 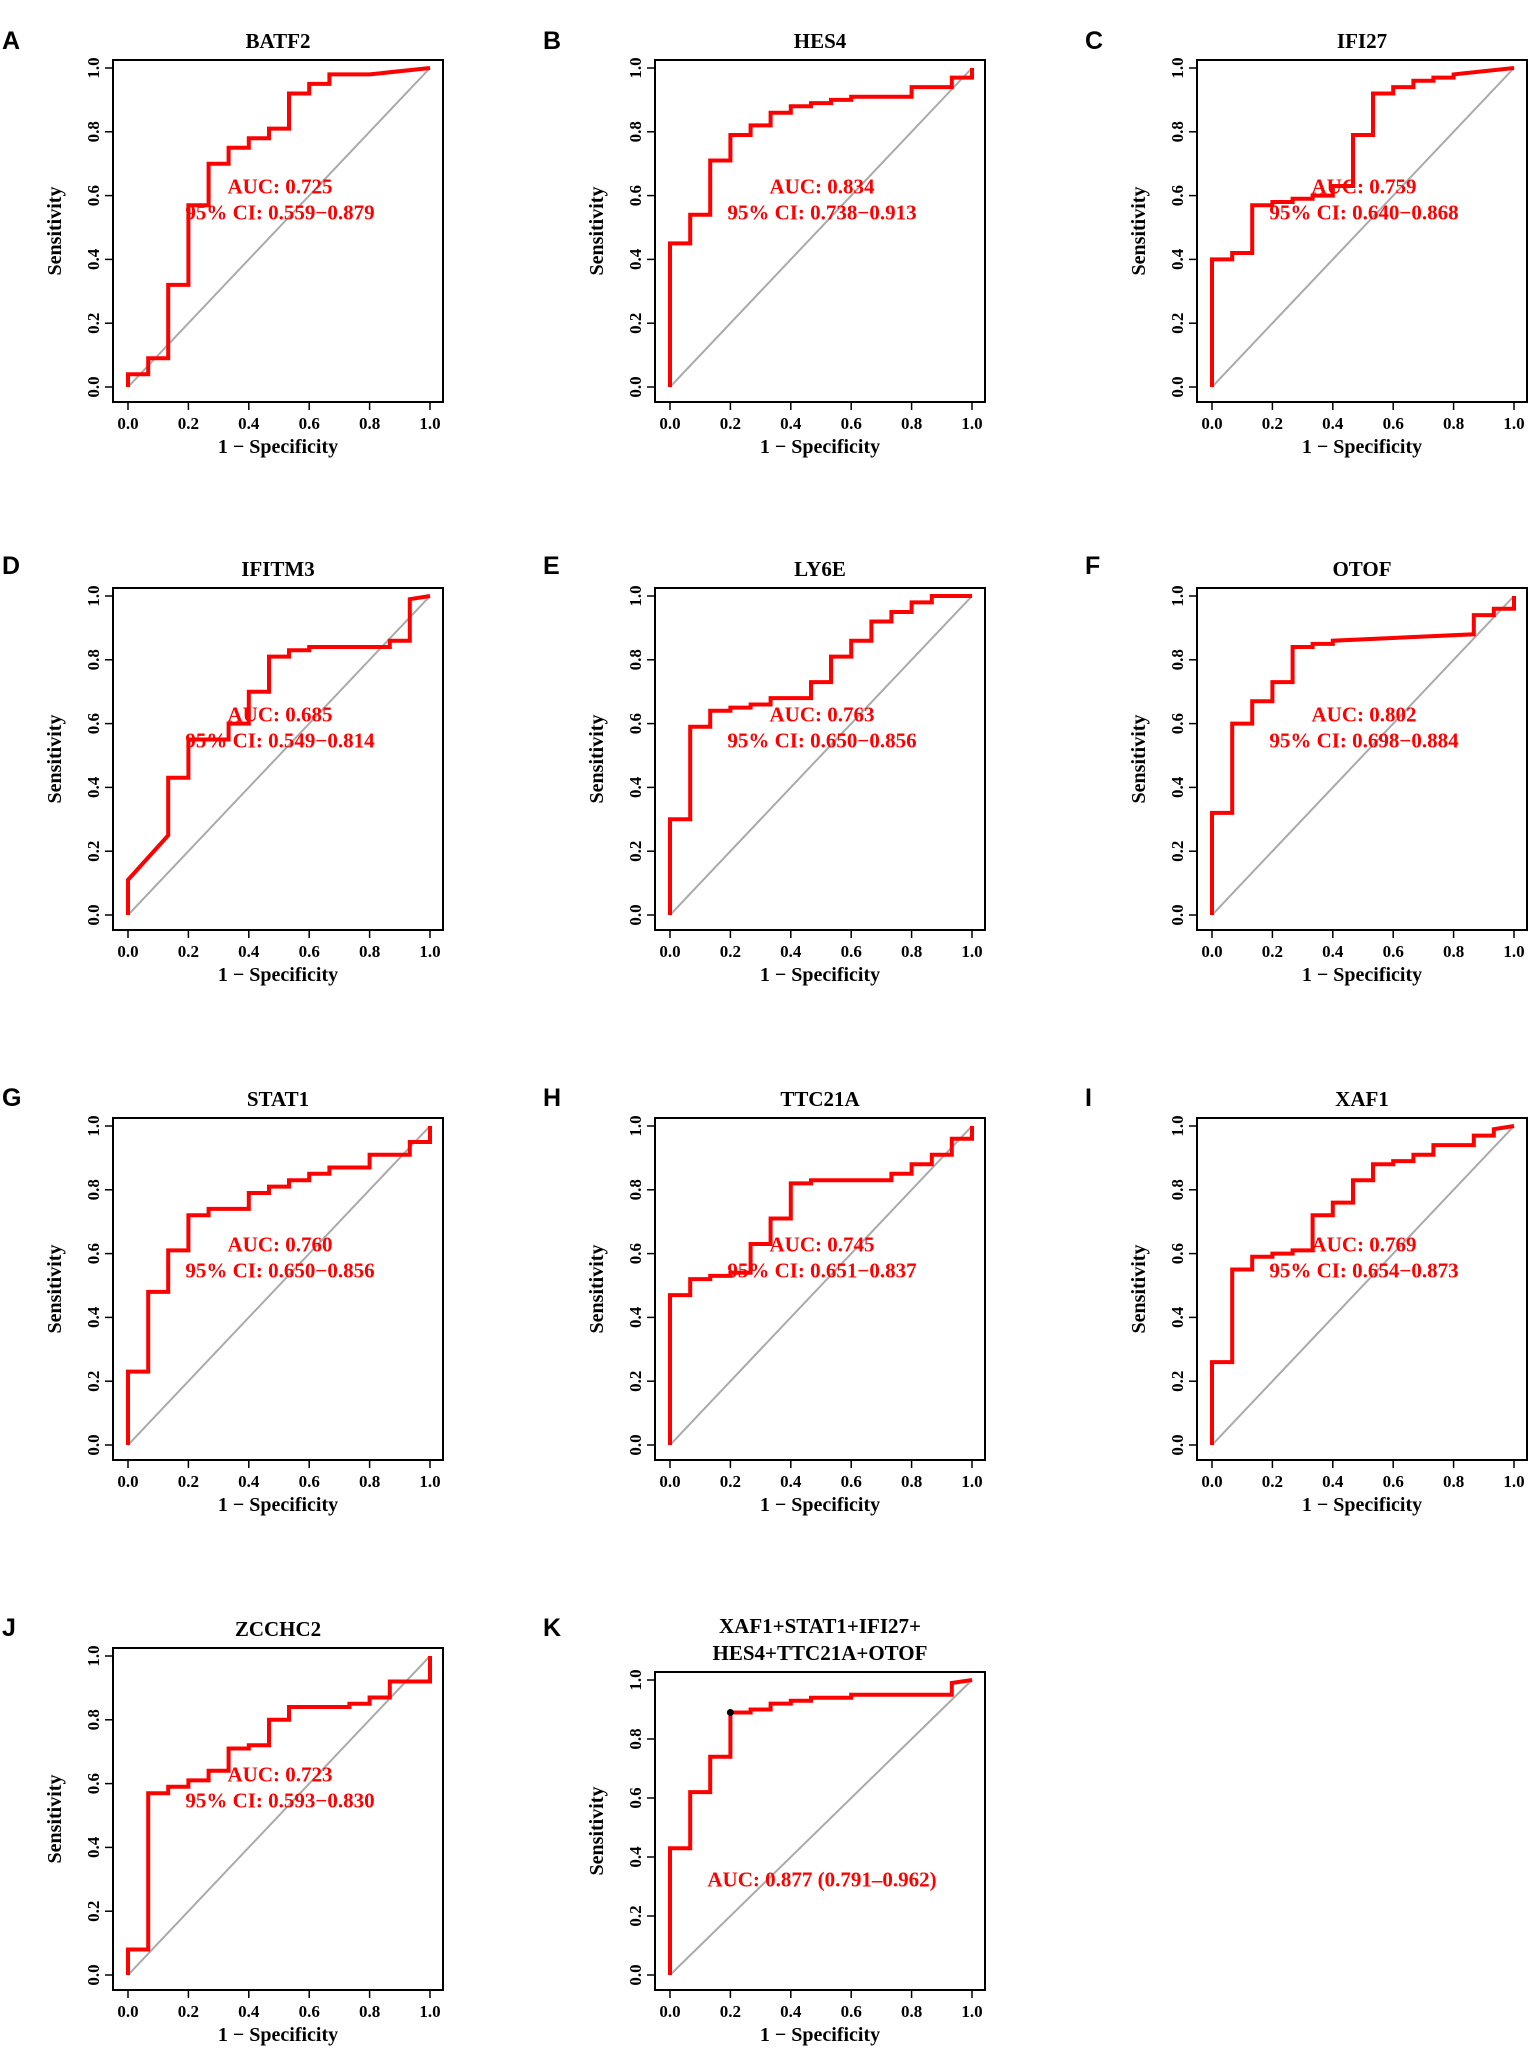 I want to click on panel-letter: G, so click(x=11, y=1098).